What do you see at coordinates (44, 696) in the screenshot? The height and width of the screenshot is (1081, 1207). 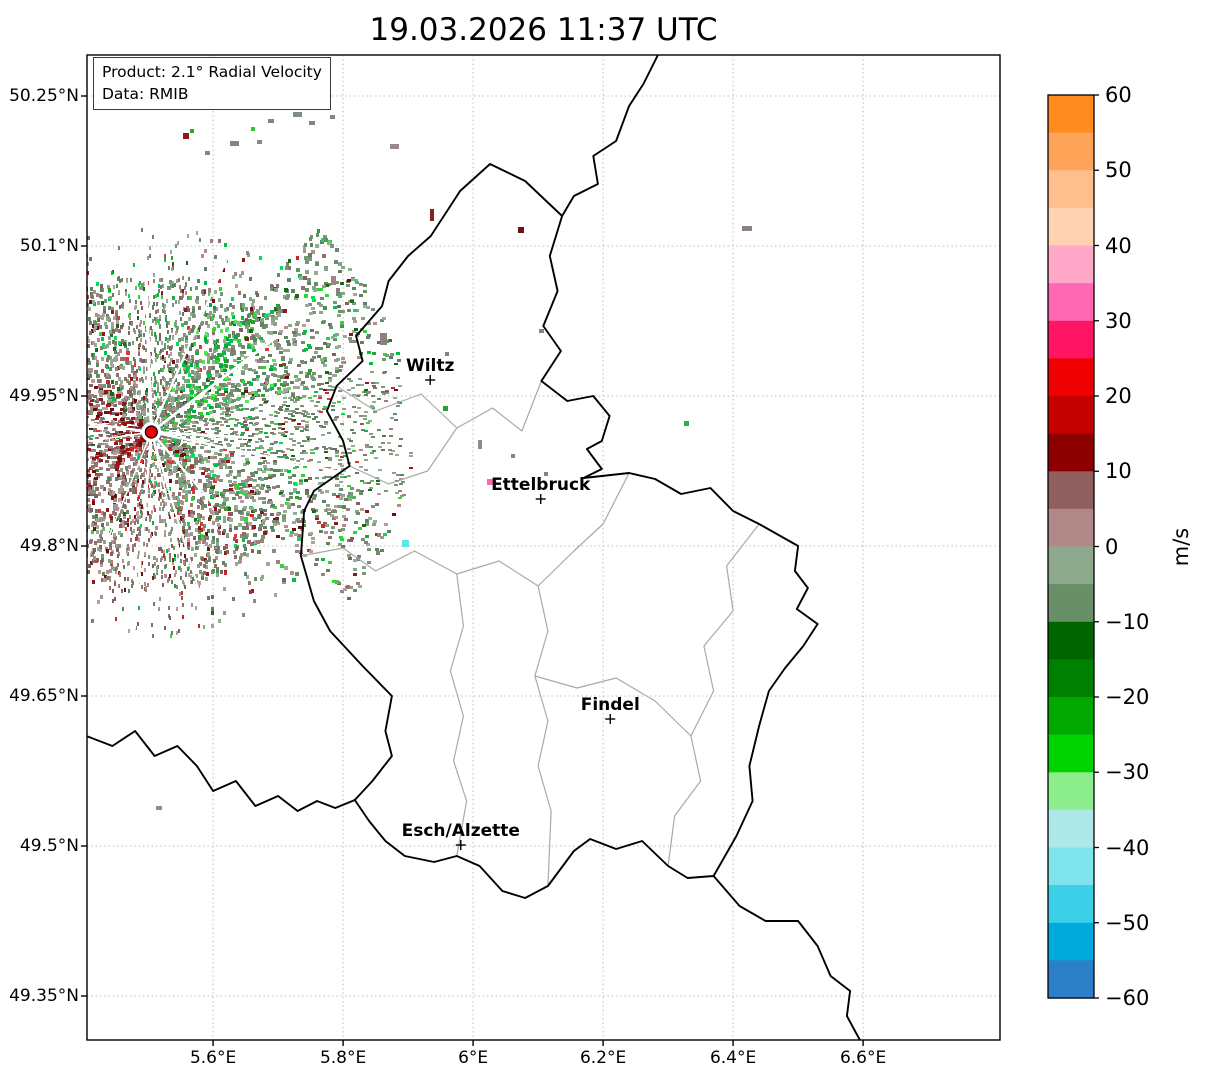 I see `y-tick-label: 49.65°N` at bounding box center [44, 696].